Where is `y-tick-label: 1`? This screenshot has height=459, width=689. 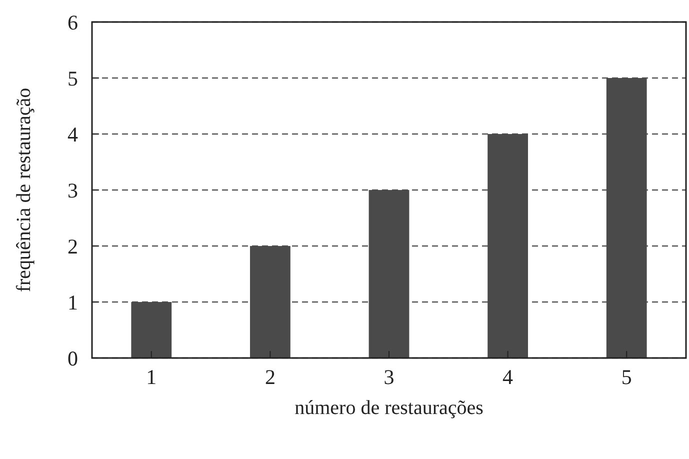 y-tick-label: 1 is located at coordinates (73, 302).